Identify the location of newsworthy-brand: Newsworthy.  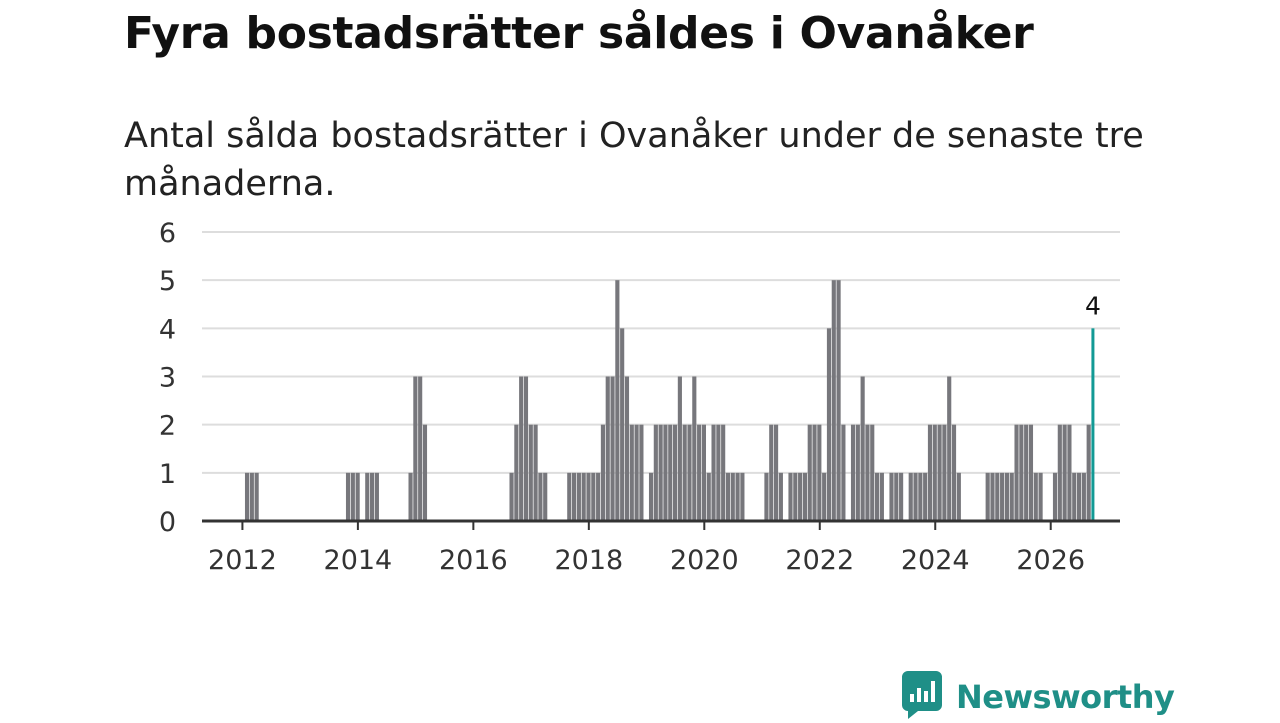
(1038, 697).